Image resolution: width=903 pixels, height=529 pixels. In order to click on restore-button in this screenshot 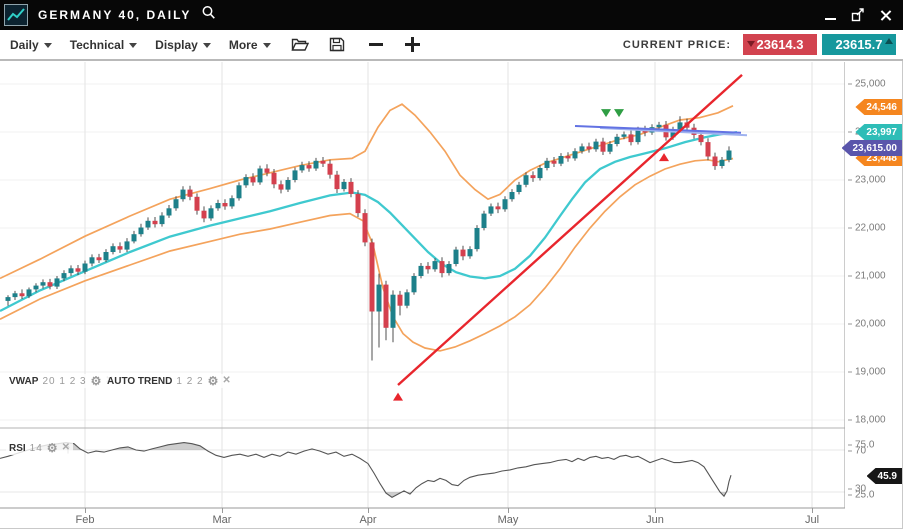, I will do `click(858, 15)`.